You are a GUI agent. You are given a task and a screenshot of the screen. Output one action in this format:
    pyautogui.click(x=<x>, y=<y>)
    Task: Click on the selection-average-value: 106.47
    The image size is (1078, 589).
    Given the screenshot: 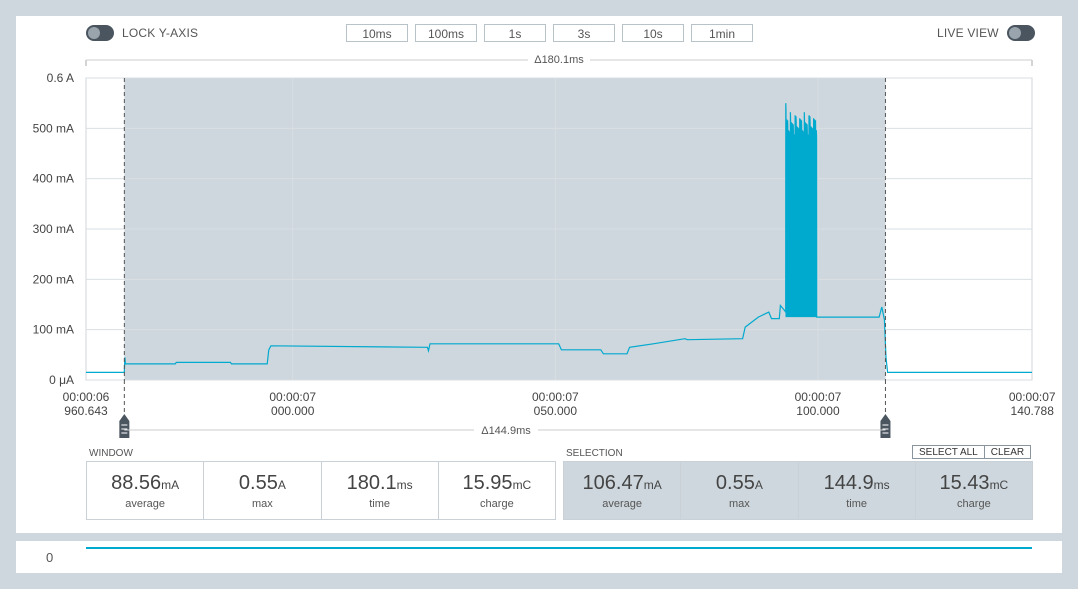 What is the action you would take?
    pyautogui.click(x=613, y=483)
    